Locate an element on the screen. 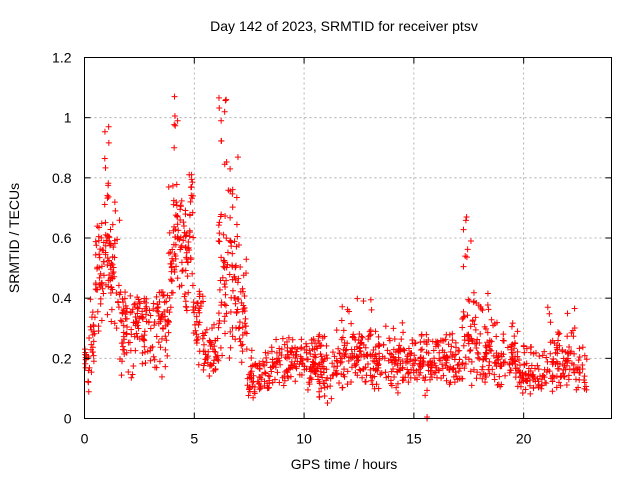  x-tick-label: 15 is located at coordinates (414, 439).